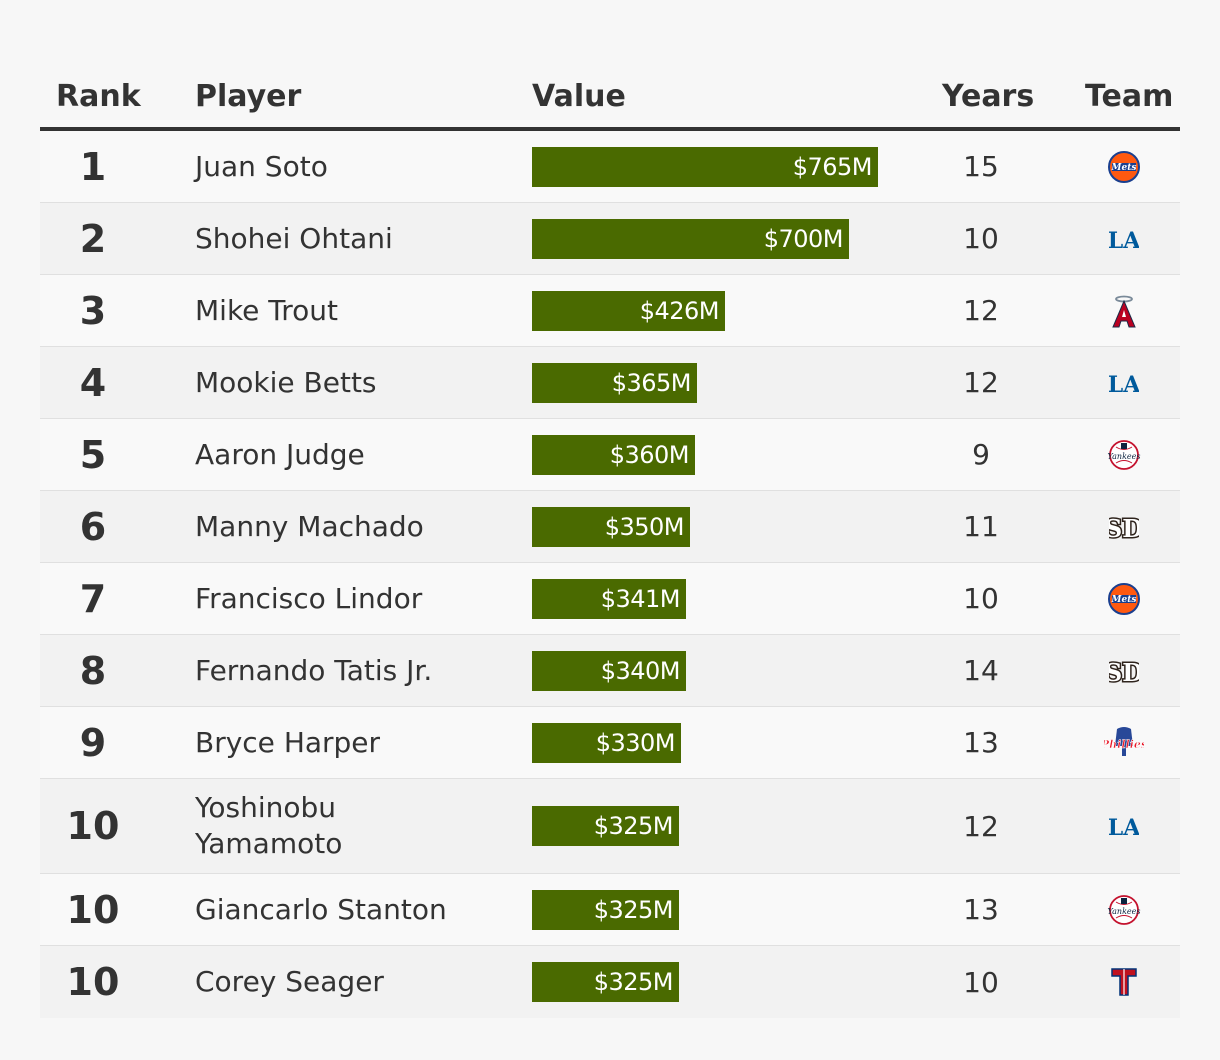 The image size is (1220, 1060). I want to click on player-name: Mike Trout, so click(345, 310).